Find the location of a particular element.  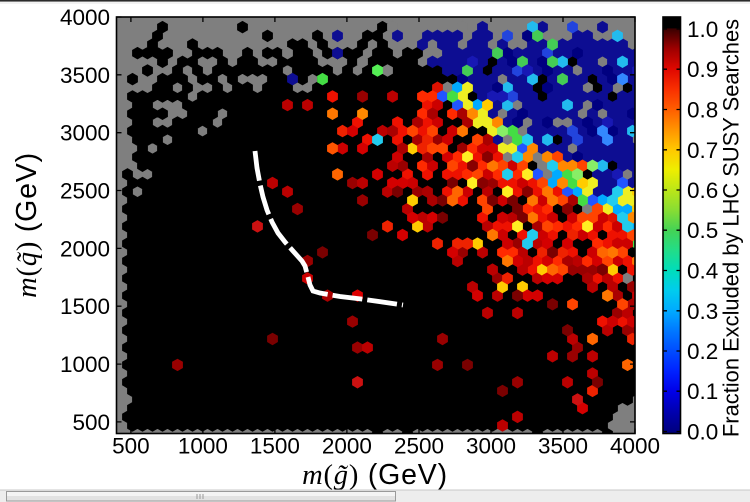

svg-text: 1.0 is located at coordinates (702, 29).